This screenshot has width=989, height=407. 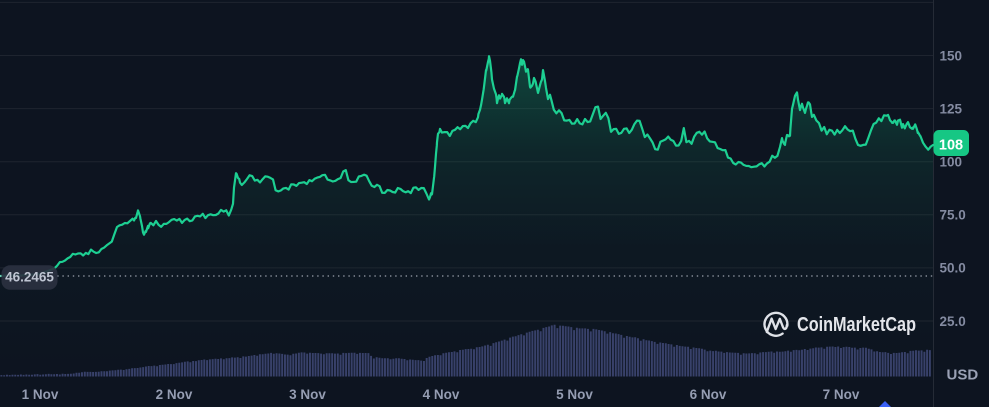 What do you see at coordinates (174, 394) in the screenshot?
I see `svg-text: 2 Nov` at bounding box center [174, 394].